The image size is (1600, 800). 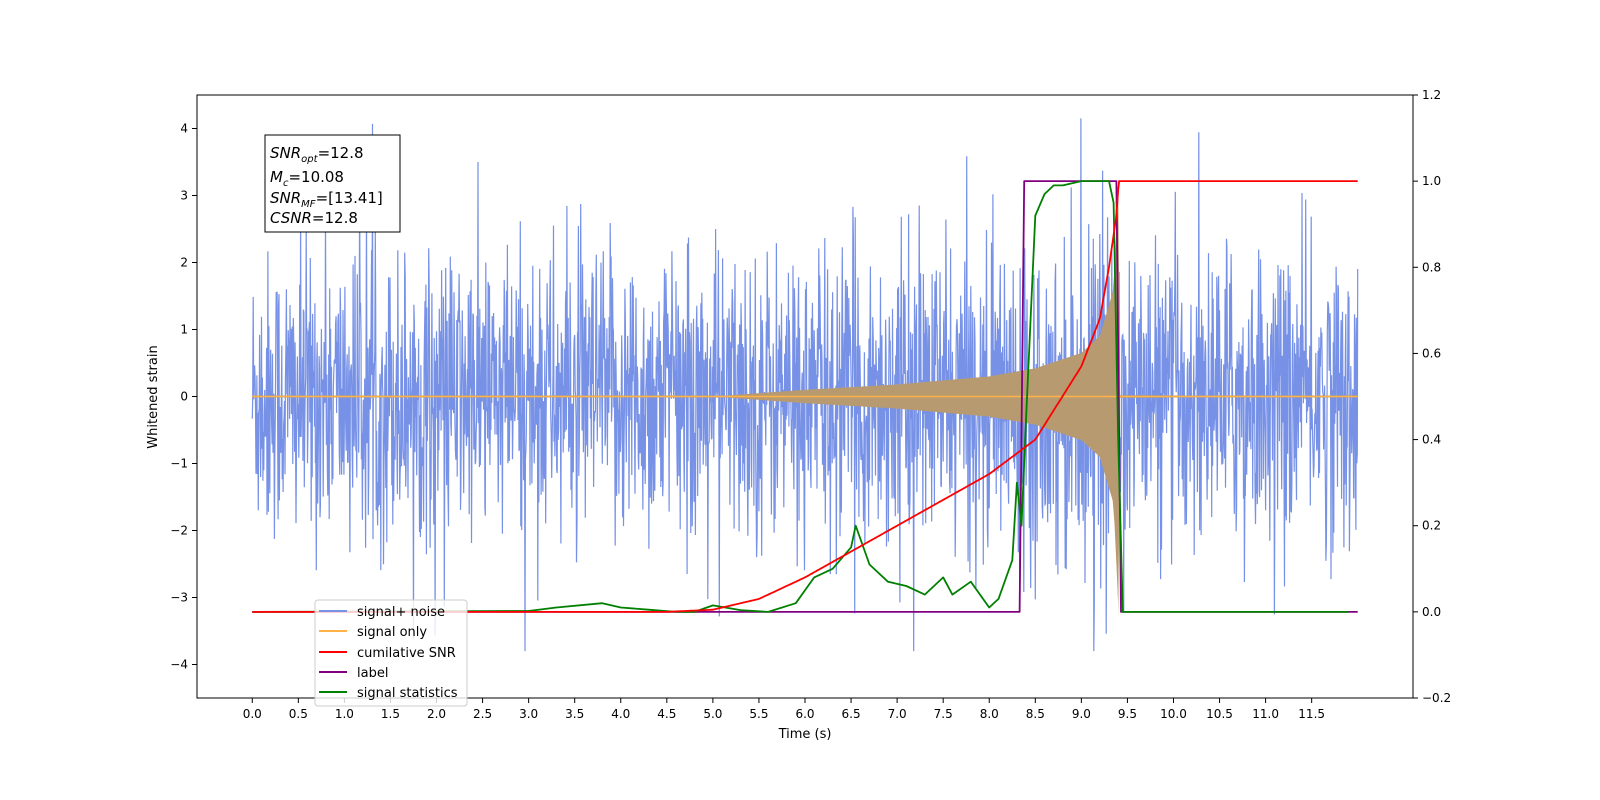 I want to click on x-tick-label: 9.0, so click(x=1081, y=714).